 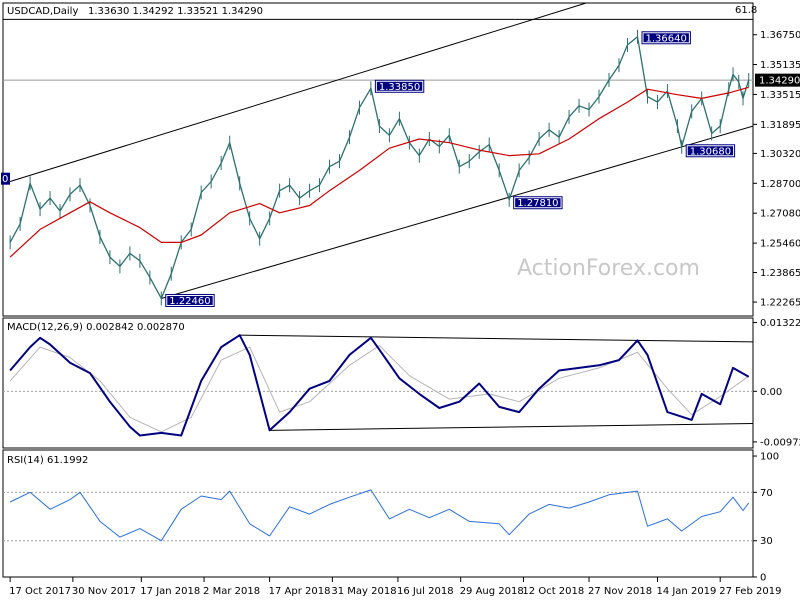 What do you see at coordinates (746, 10) in the screenshot?
I see `fib-label: 61.8` at bounding box center [746, 10].